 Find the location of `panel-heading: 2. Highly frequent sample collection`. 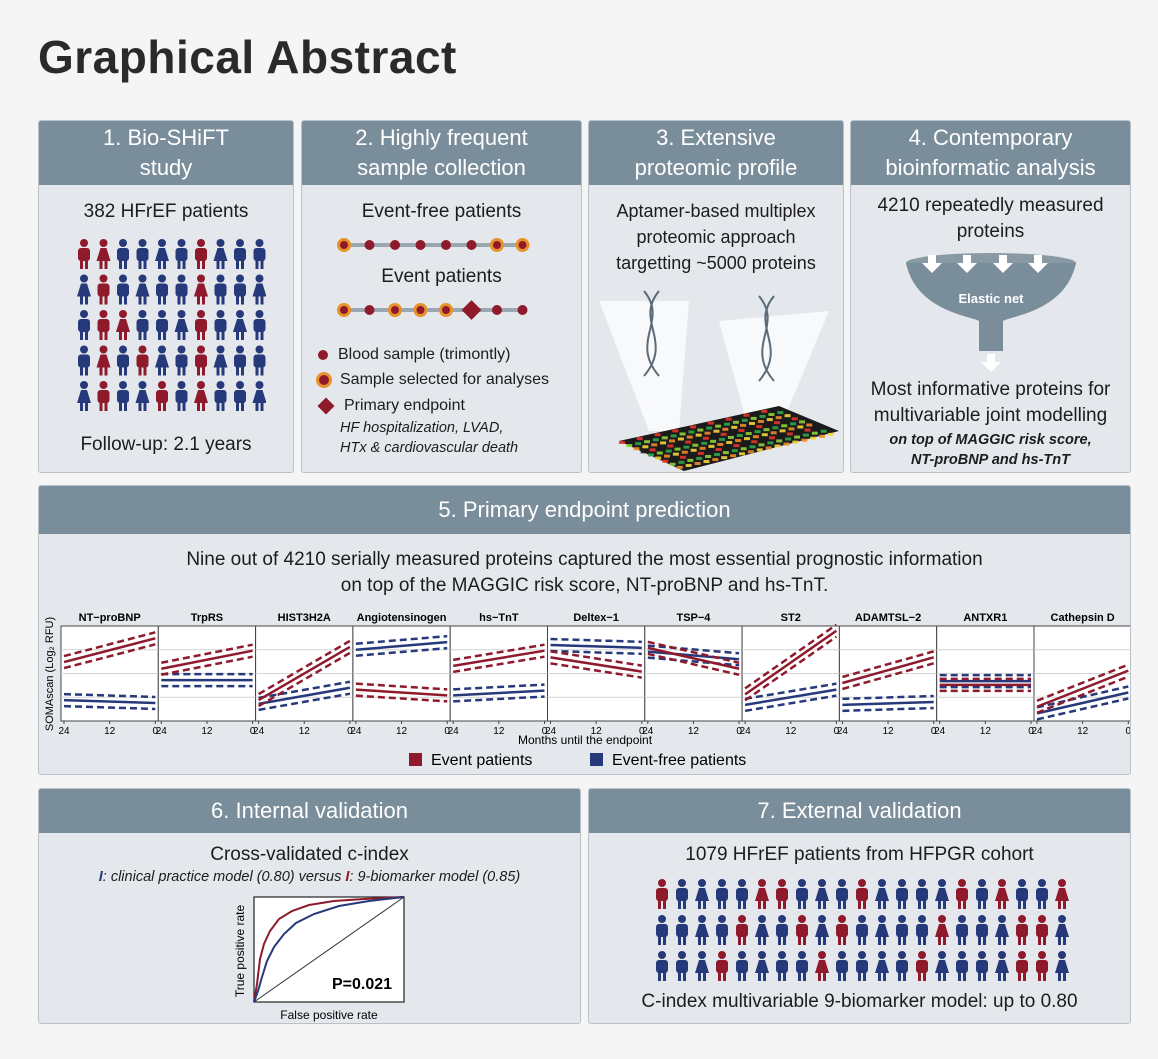

panel-heading: 2. Highly frequent sample collection is located at coordinates (441, 153).